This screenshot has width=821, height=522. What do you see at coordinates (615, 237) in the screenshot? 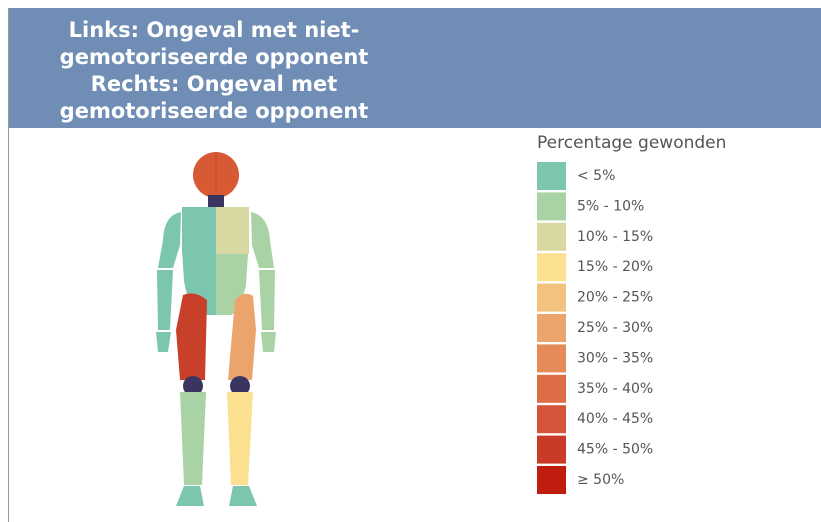
I see `legend-label: 10% - 15%` at bounding box center [615, 237].